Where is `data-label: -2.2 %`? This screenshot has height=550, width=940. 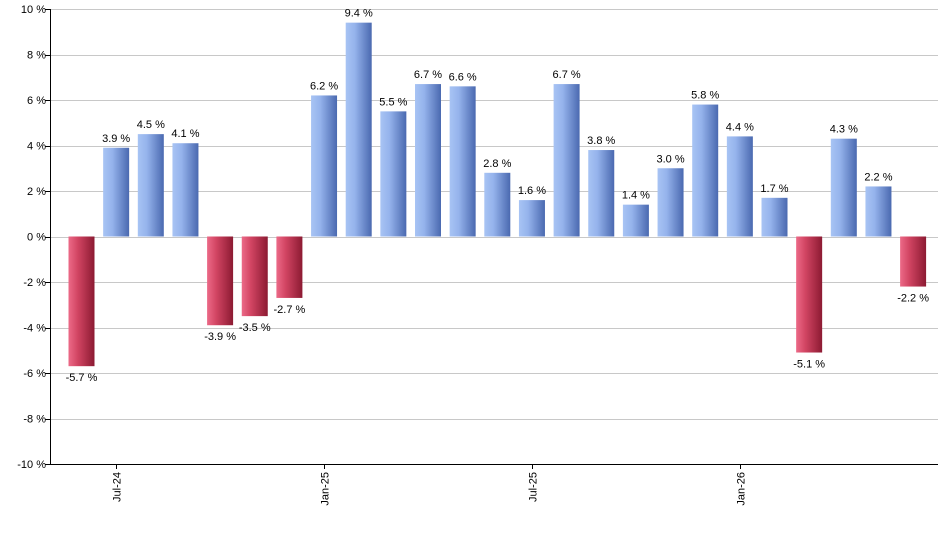
data-label: -2.2 % is located at coordinates (913, 299).